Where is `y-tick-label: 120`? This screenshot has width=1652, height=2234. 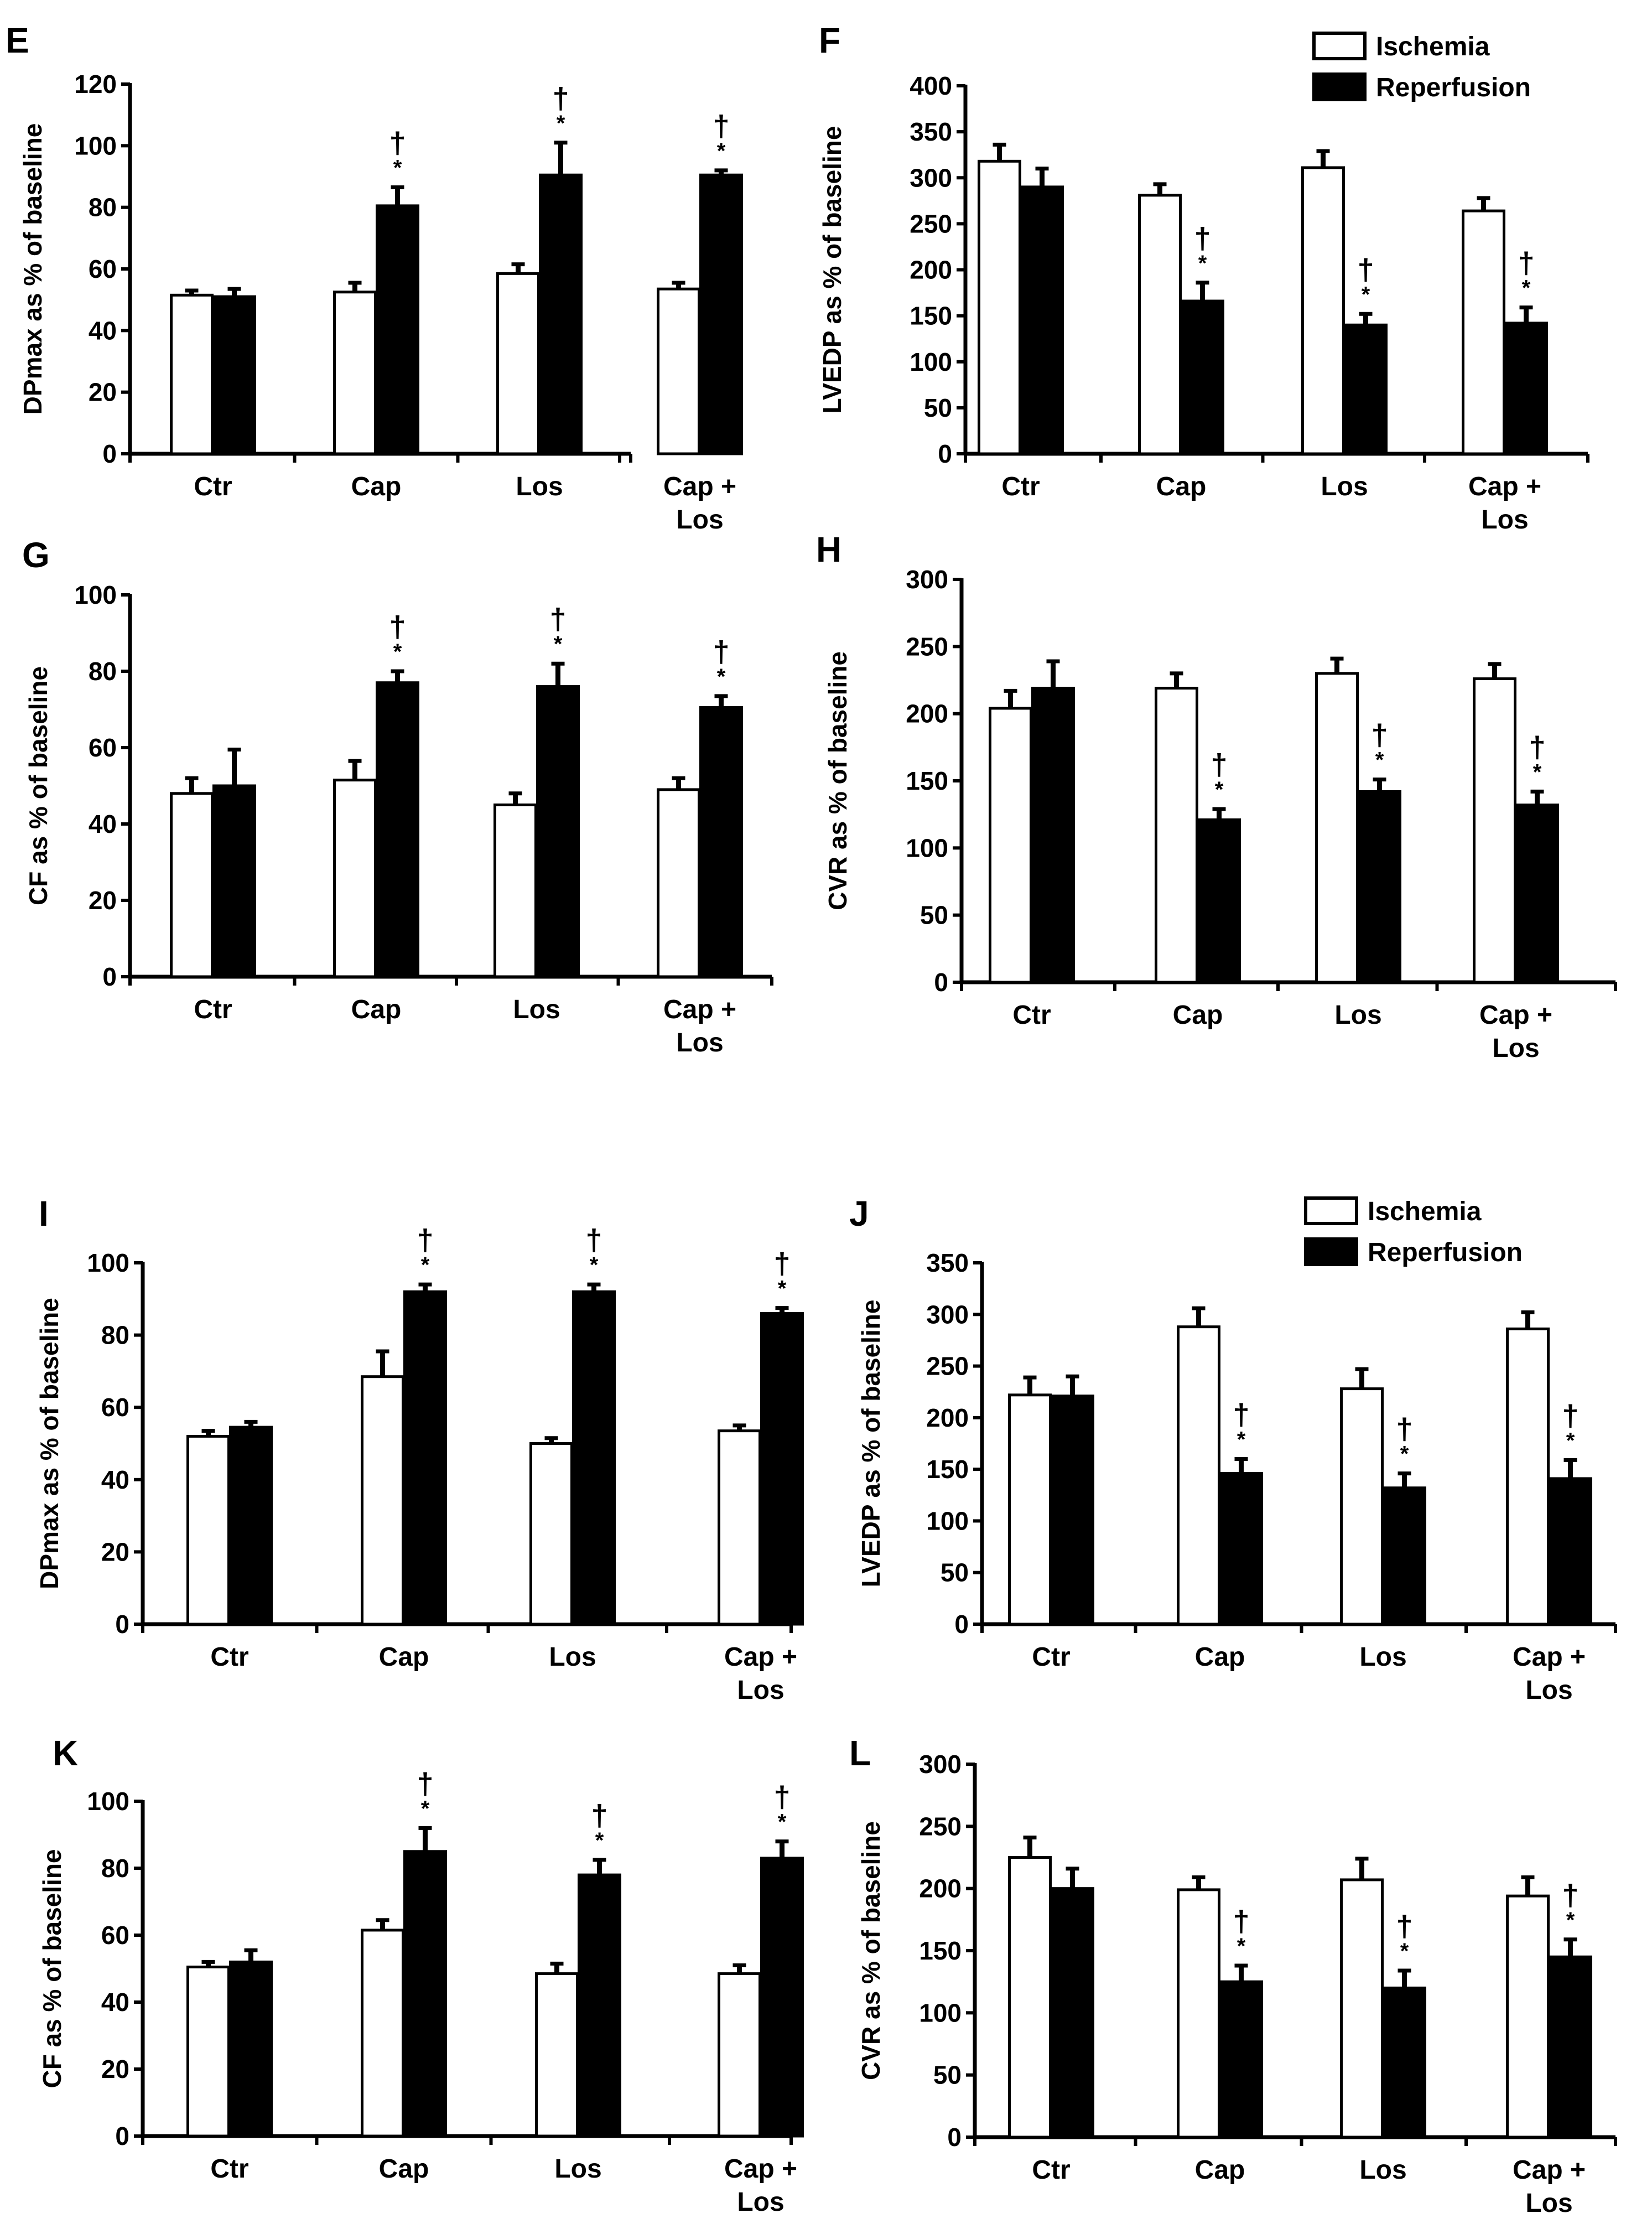
y-tick-label: 120 is located at coordinates (95, 85).